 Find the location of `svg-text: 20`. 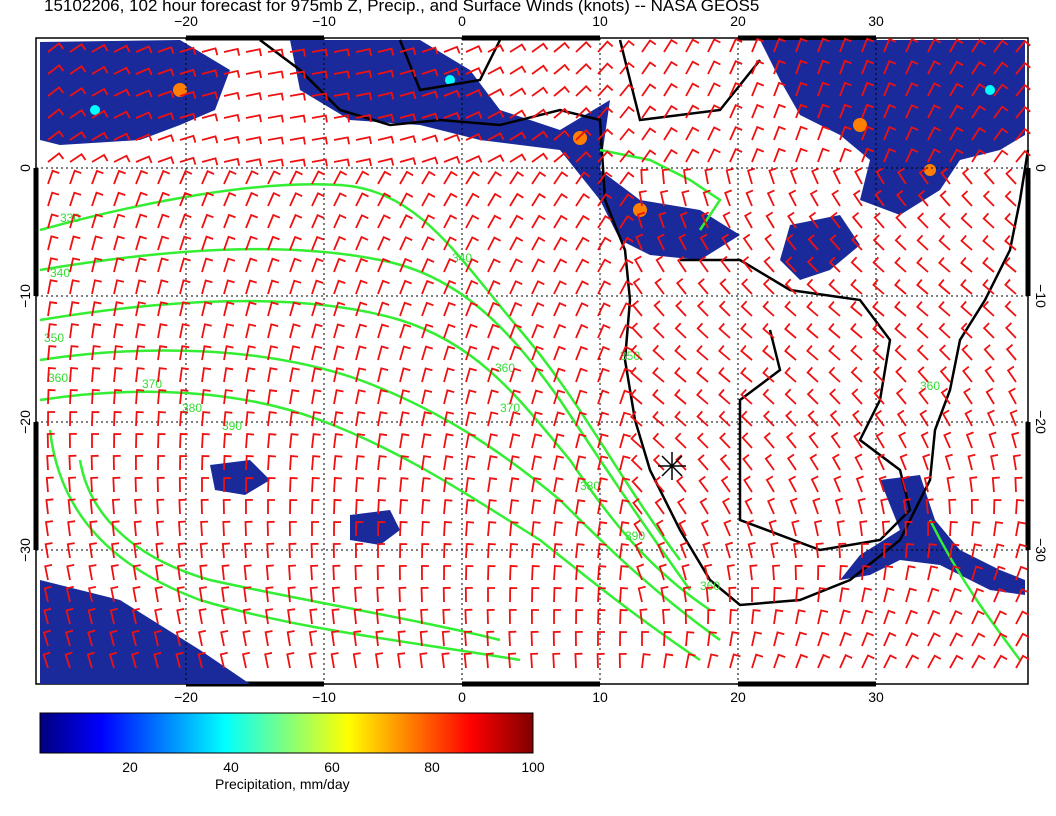

svg-text: 20 is located at coordinates (738, 21).